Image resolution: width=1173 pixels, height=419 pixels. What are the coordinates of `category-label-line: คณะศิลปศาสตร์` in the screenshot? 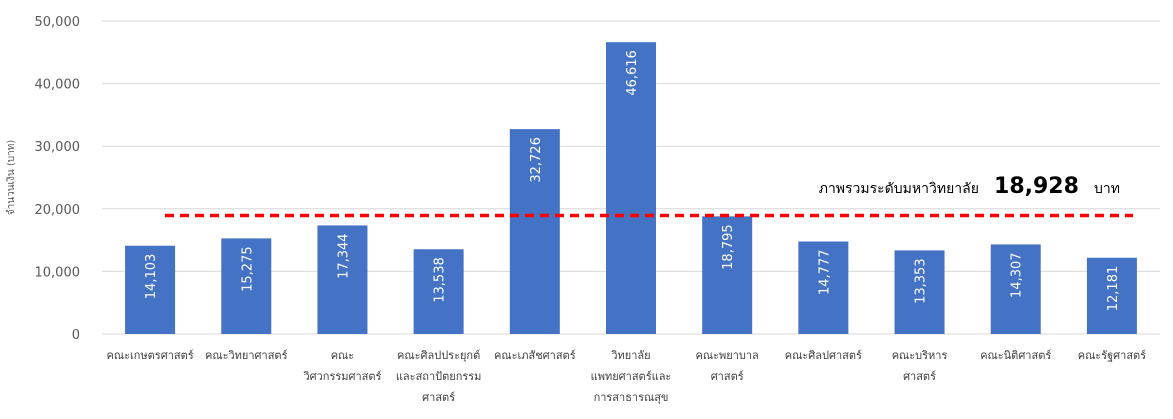 It's located at (823, 355).